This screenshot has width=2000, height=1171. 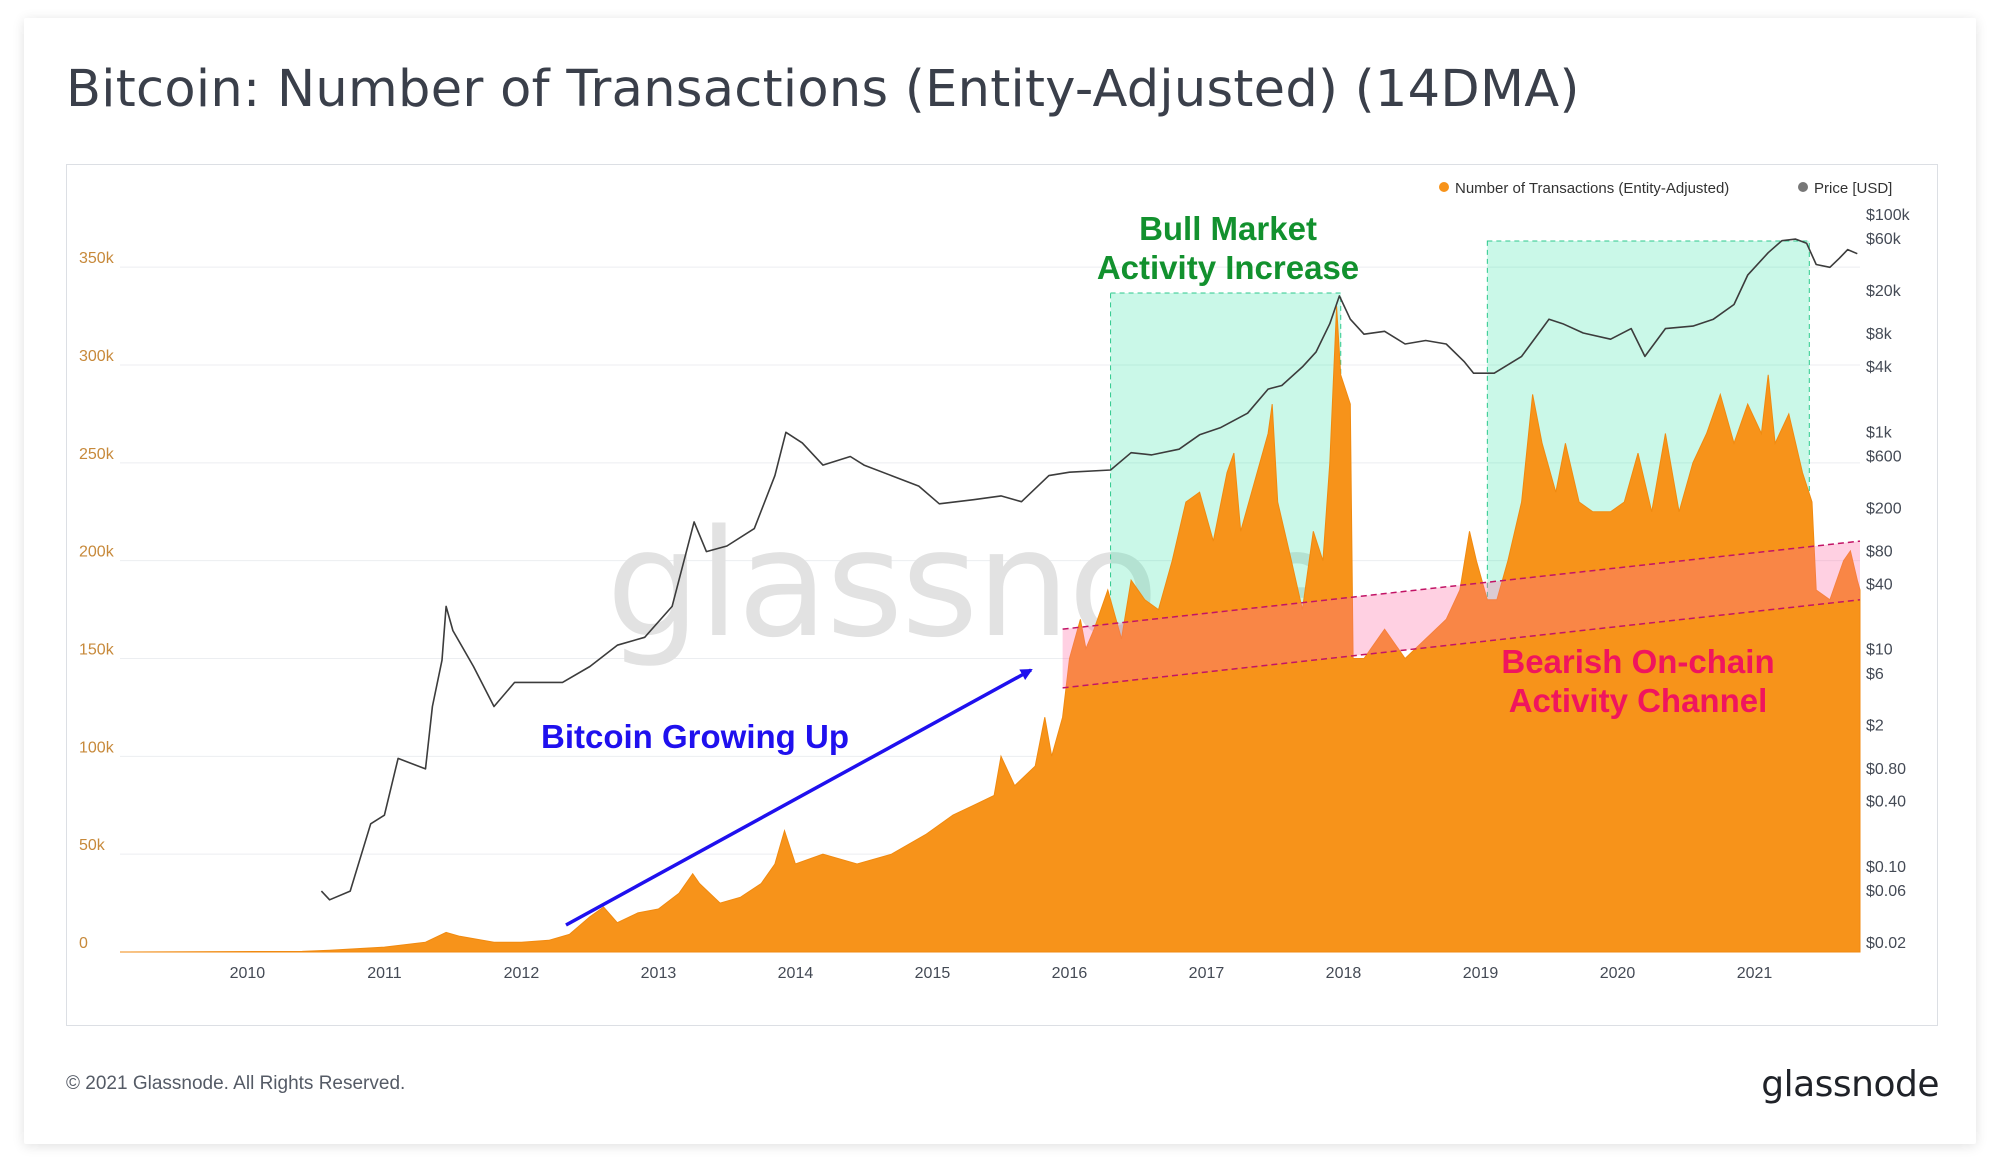 I want to click on y-left-tick-label: 100k, so click(x=97, y=747).